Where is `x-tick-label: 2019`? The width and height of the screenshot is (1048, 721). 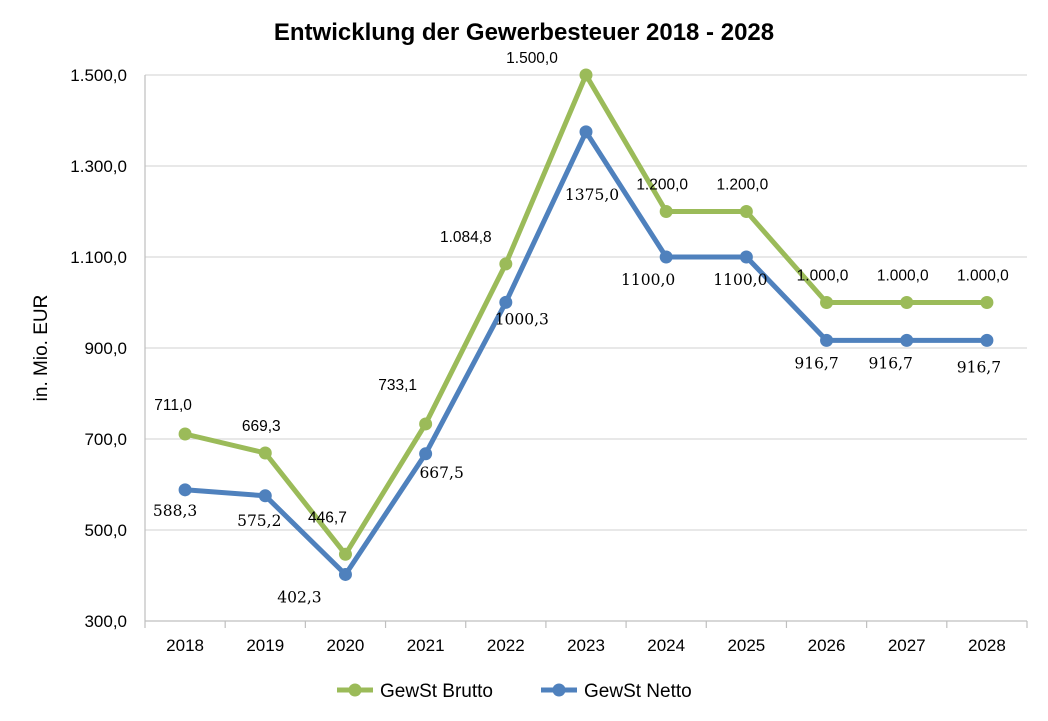 x-tick-label: 2019 is located at coordinates (265, 645).